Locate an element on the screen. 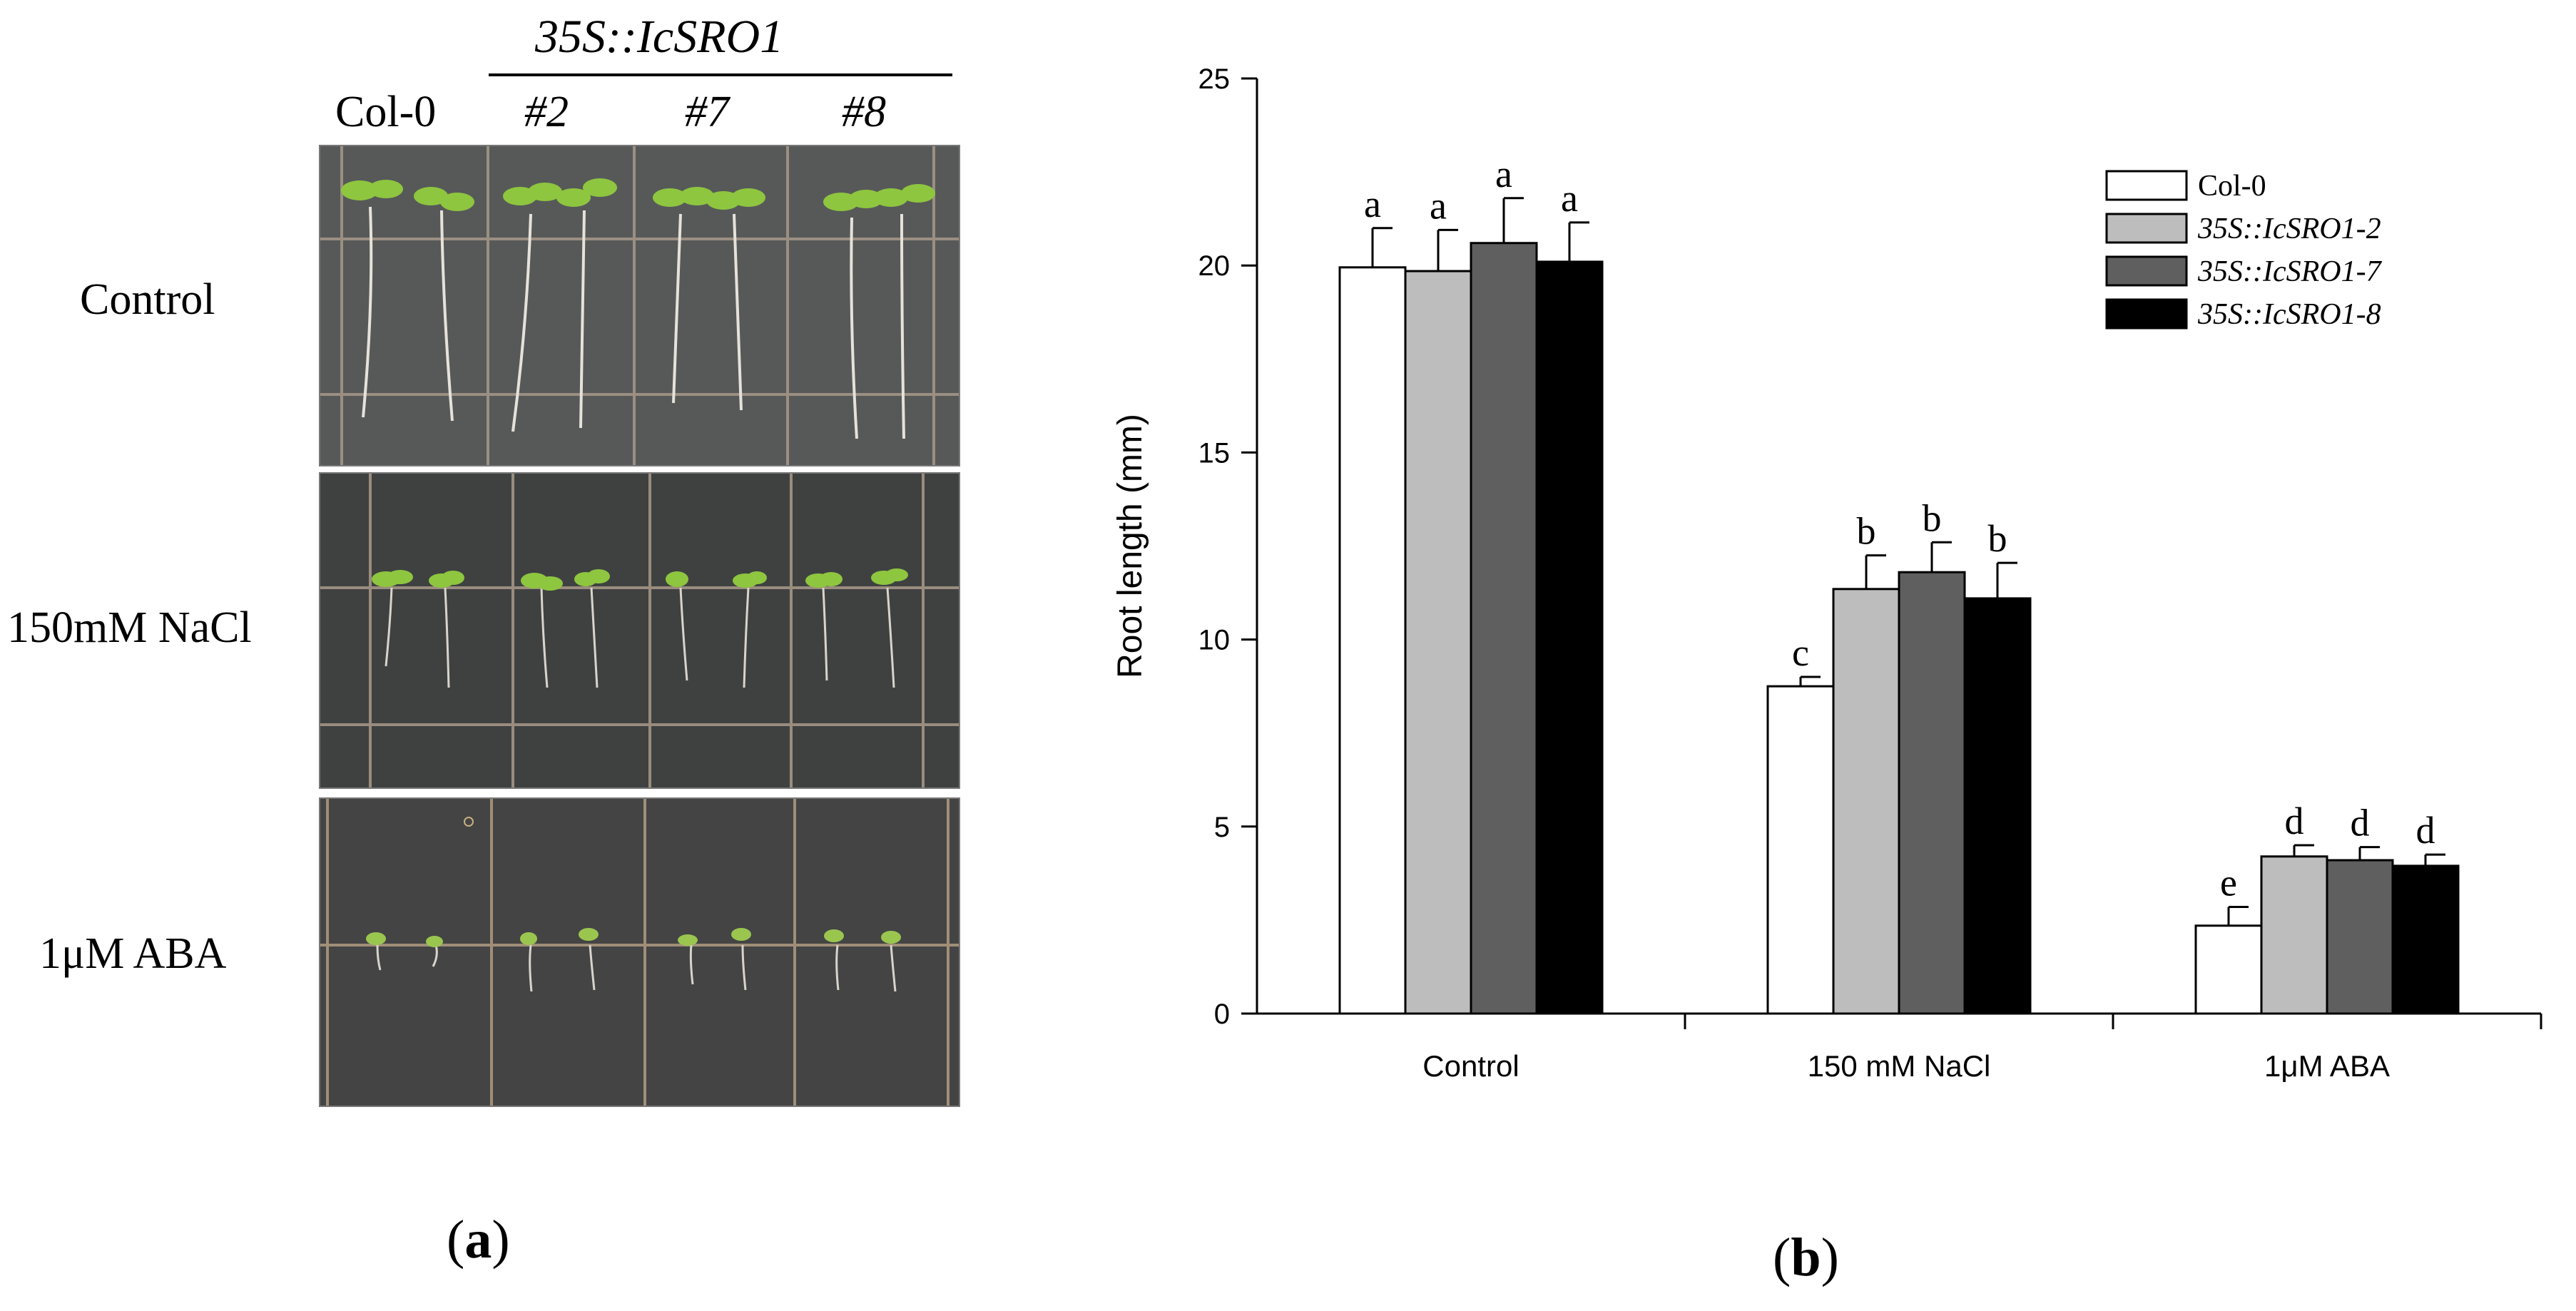  panel-b-letter: b is located at coordinates (1806, 1257).